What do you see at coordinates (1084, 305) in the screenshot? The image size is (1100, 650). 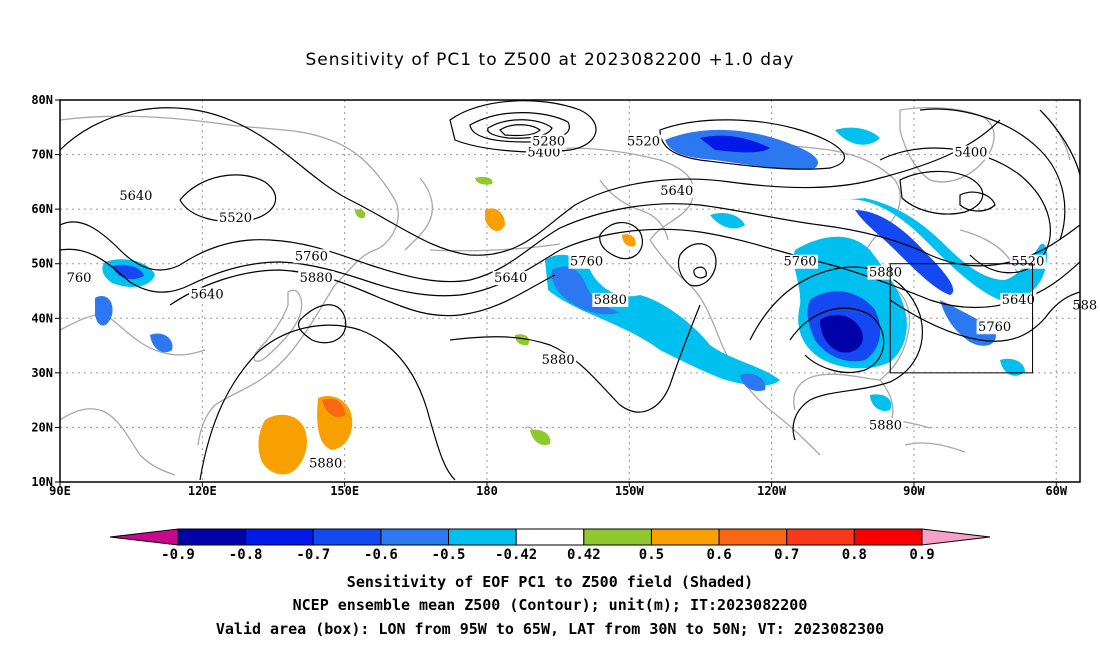 I see `contour-label: 588` at bounding box center [1084, 305].